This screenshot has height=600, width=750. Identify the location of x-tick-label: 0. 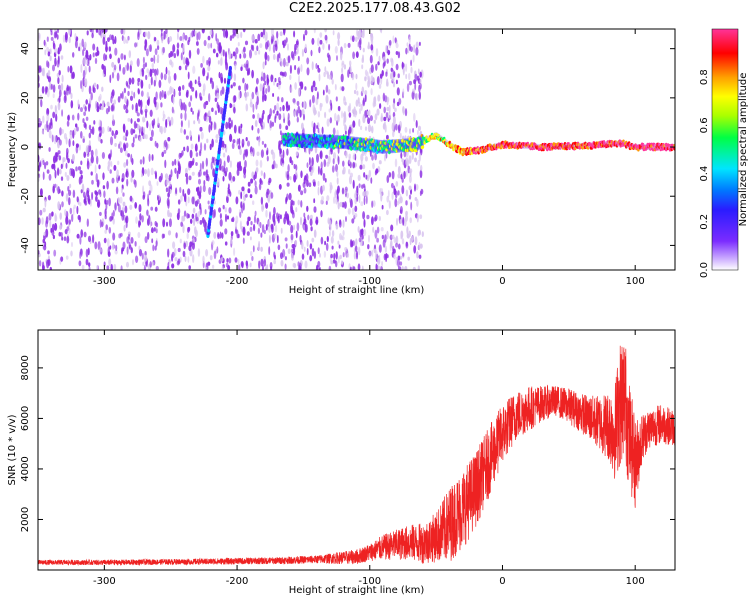
(502, 281).